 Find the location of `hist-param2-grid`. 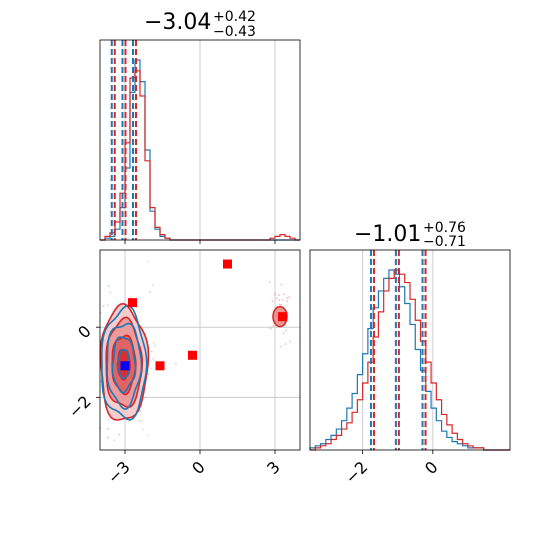

hist-param2-grid is located at coordinates (398, 350).